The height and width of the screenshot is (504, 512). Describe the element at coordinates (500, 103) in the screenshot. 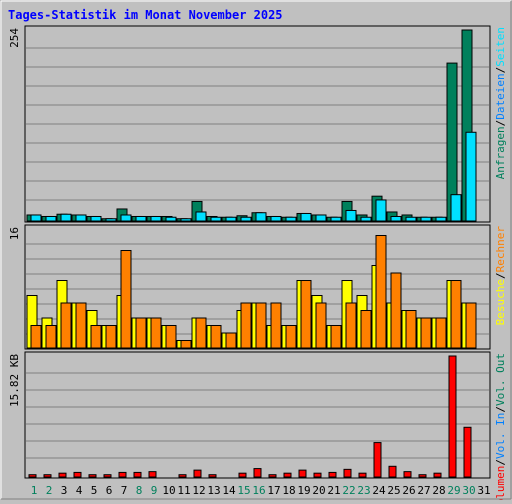

I see `legend-top: Anfragen/Dateien/Seiten` at that location.